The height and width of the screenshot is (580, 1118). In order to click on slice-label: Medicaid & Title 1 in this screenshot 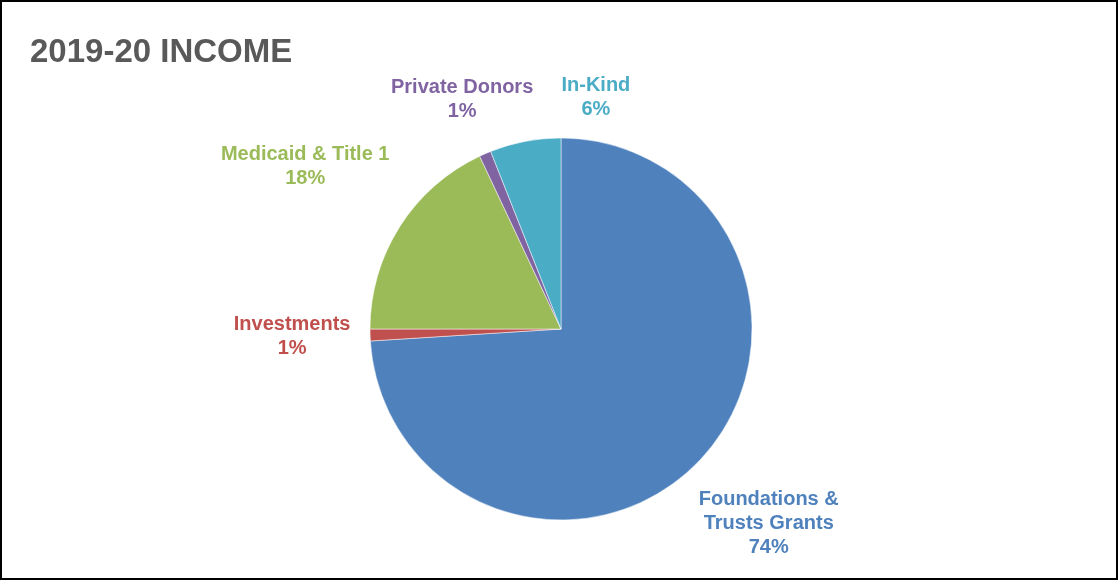, I will do `click(305, 152)`.